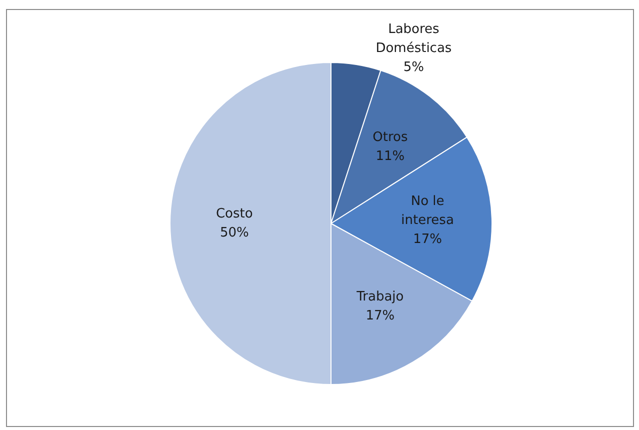  I want to click on slice-label: Labores Domésticas, so click(414, 39).